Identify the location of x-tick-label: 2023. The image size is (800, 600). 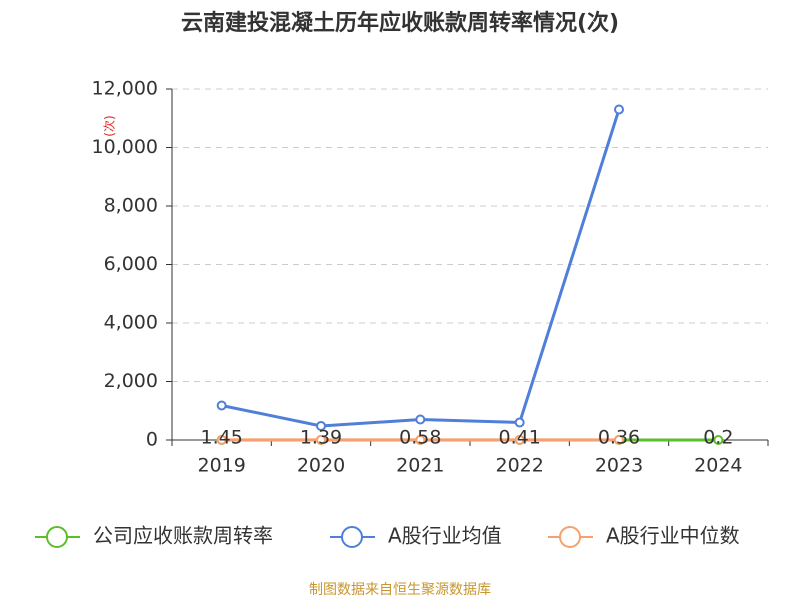
(619, 466).